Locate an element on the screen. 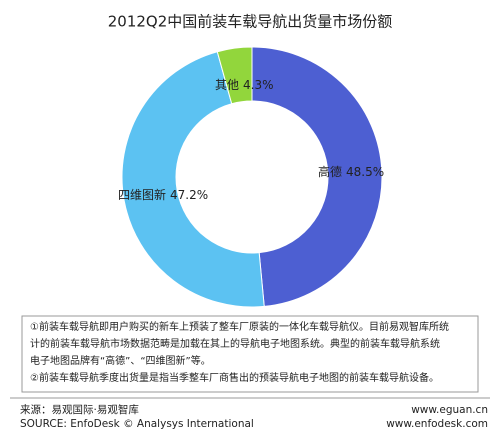  url: www.eguan.cn is located at coordinates (449, 410).